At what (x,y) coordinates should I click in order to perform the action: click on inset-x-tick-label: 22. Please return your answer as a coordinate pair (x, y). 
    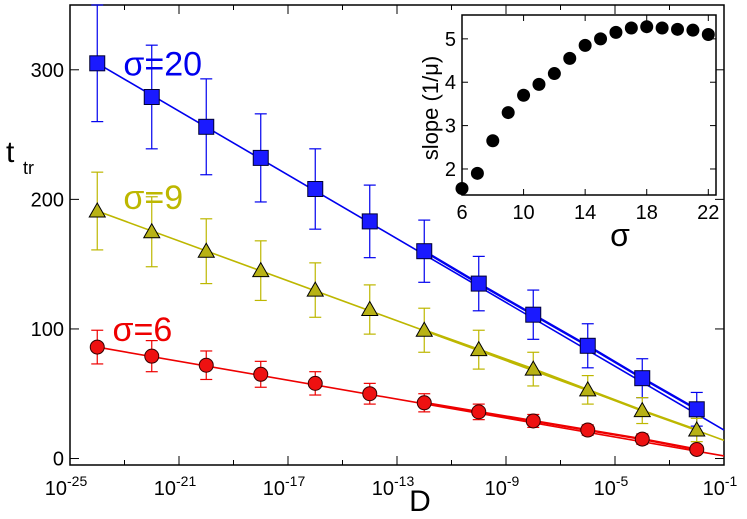
    Looking at the image, I should click on (708, 213).